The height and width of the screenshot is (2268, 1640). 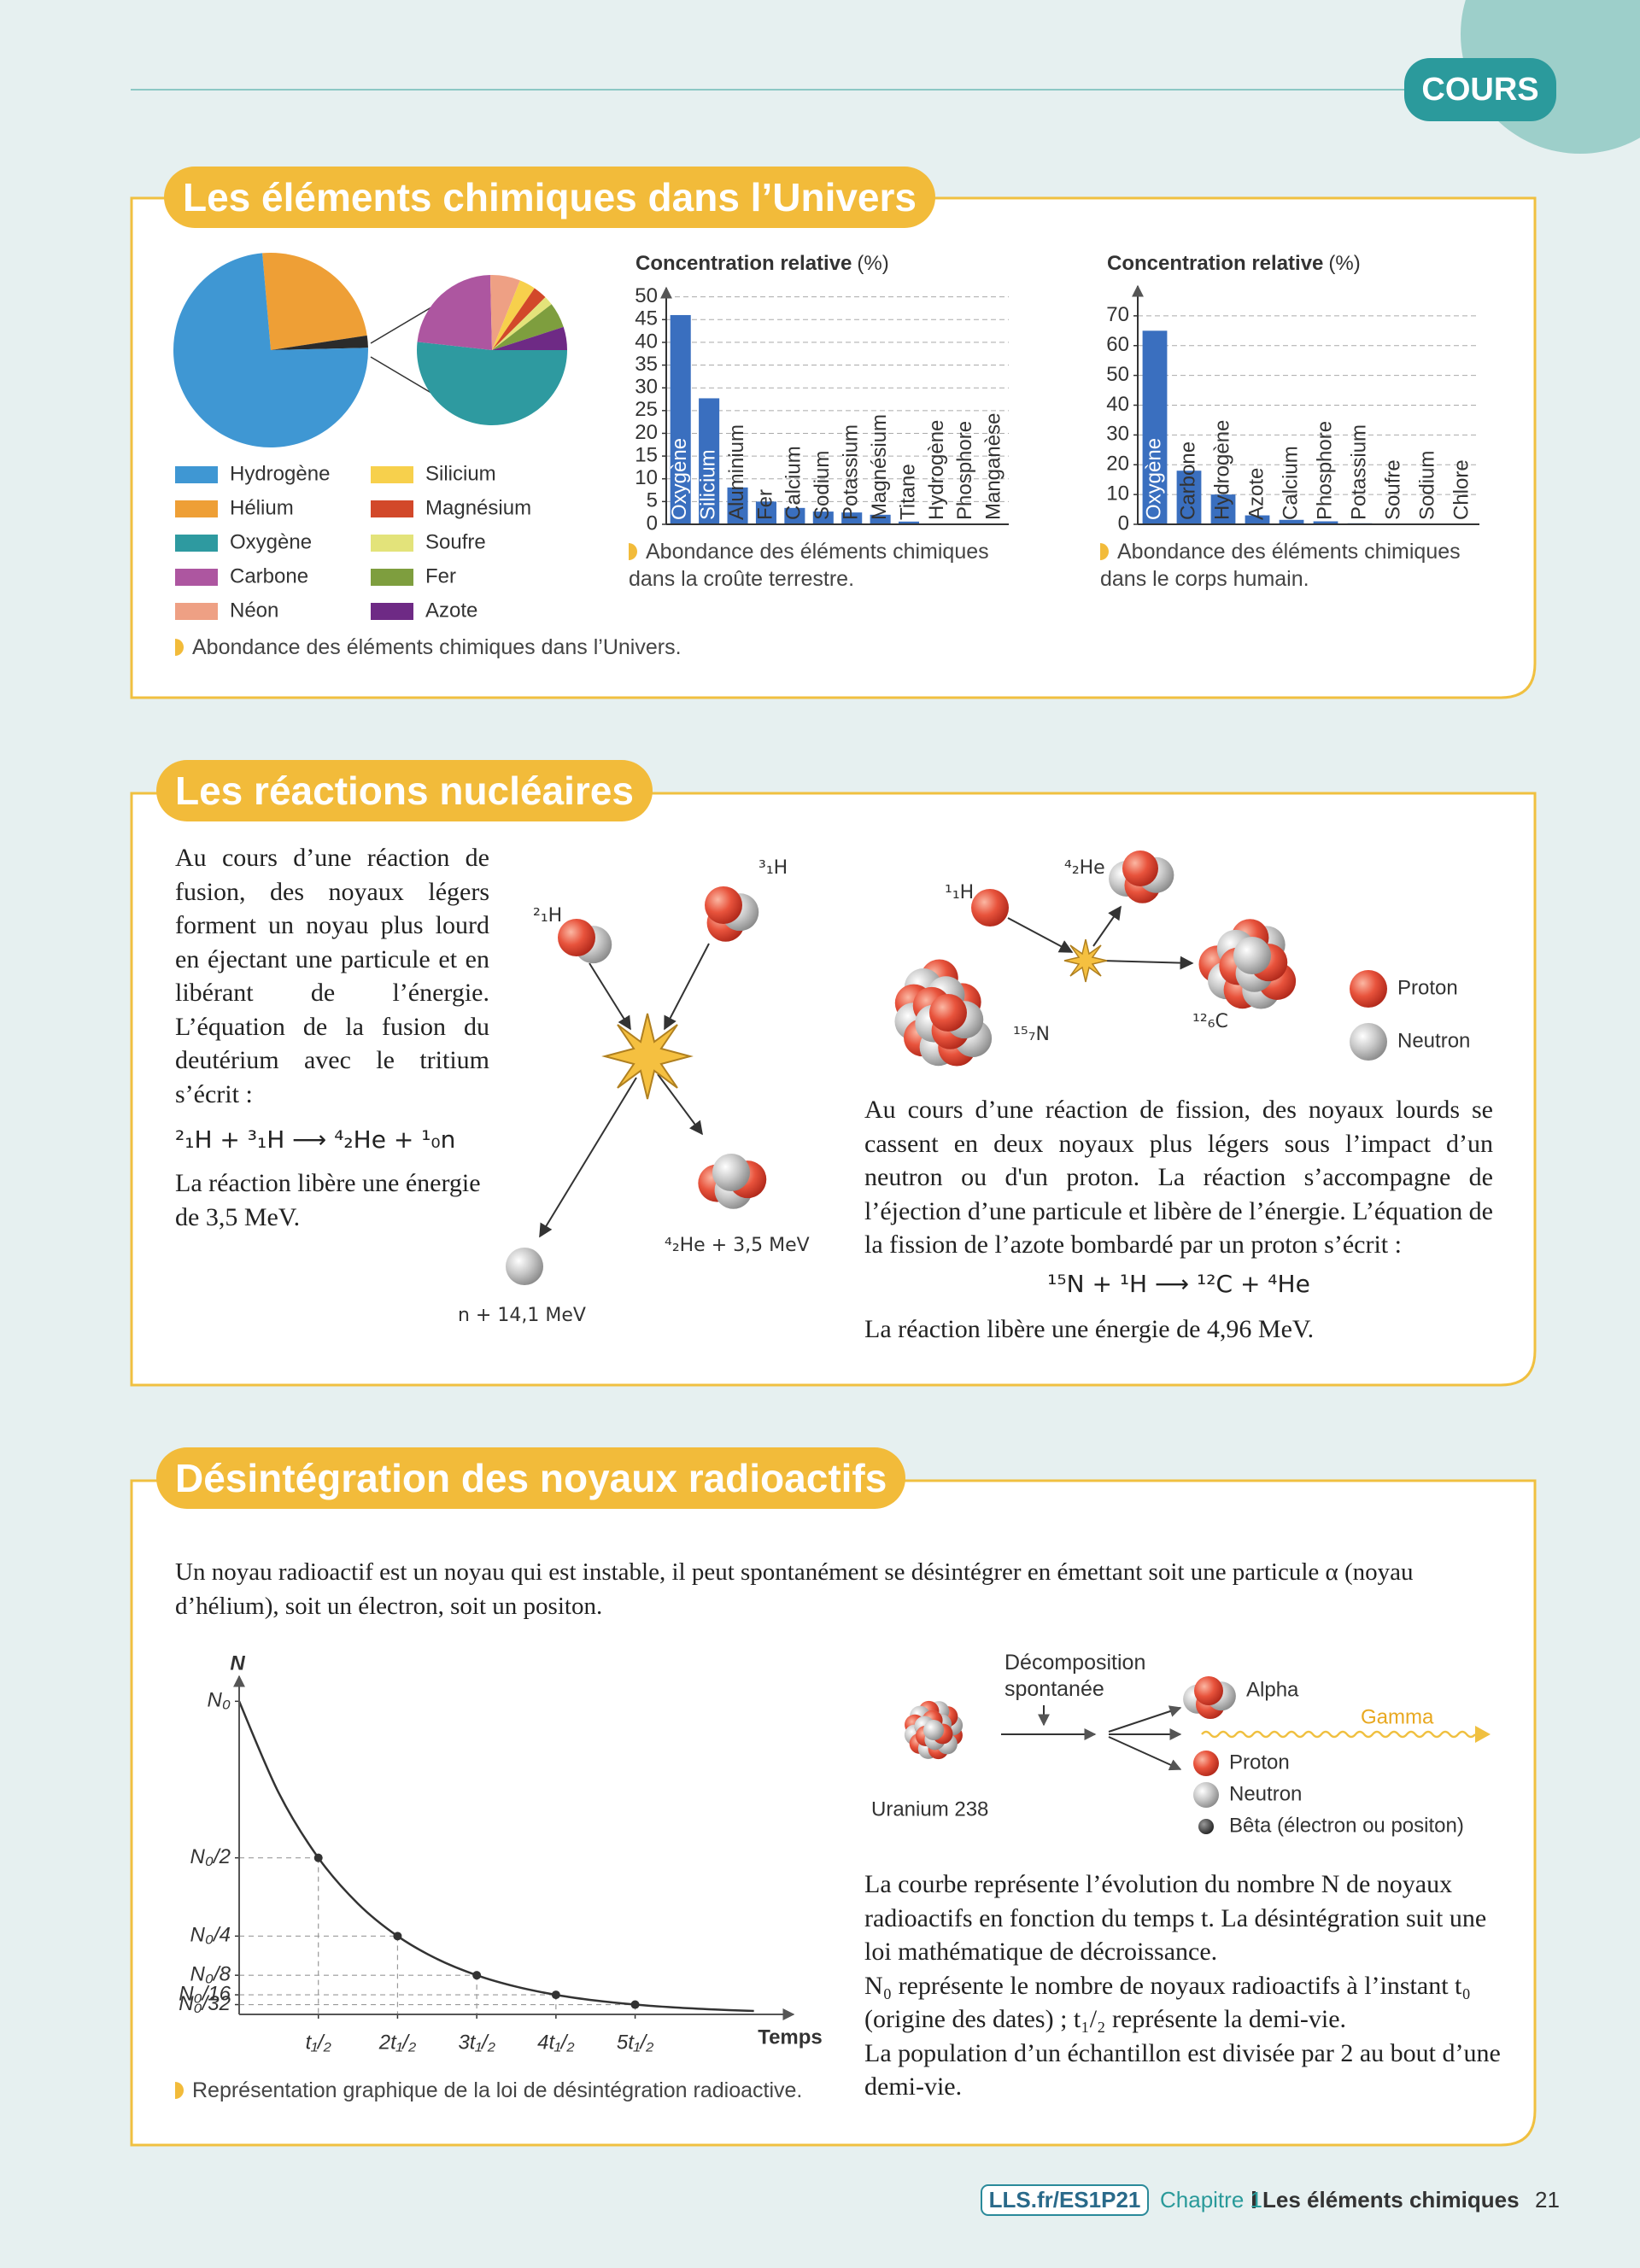 I want to click on nucleus-label: ²₁H, so click(x=547, y=915).